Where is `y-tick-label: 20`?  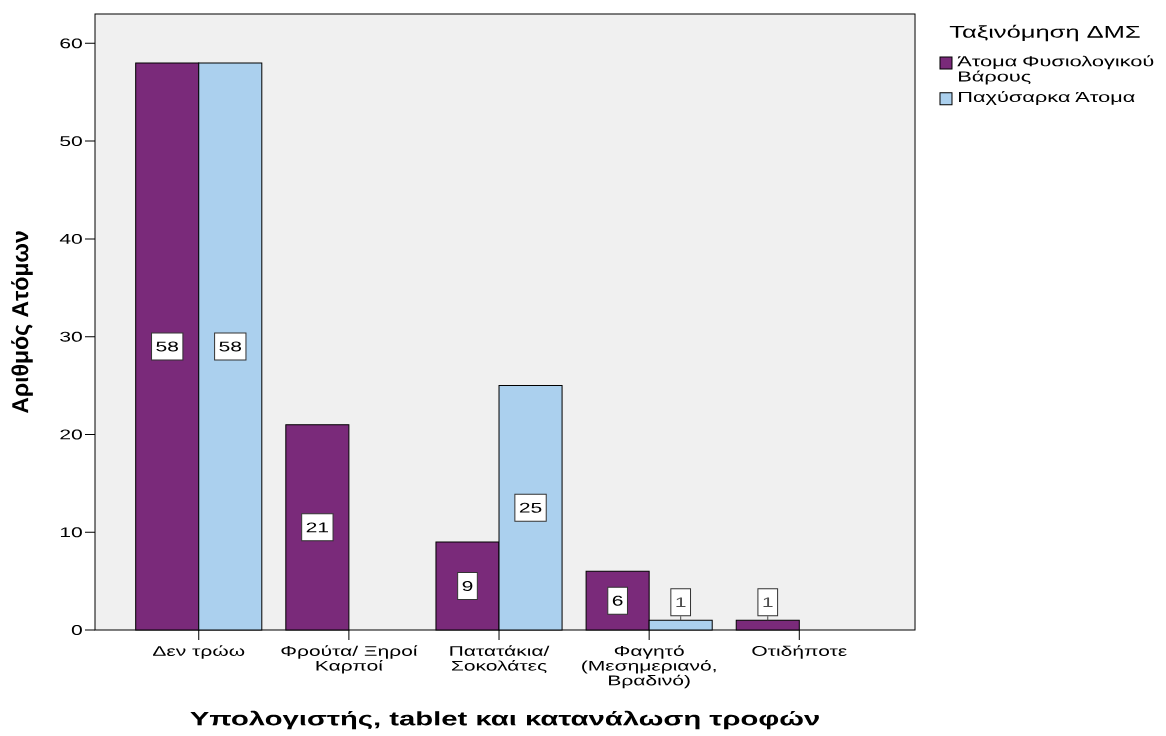
y-tick-label: 20 is located at coordinates (71, 434).